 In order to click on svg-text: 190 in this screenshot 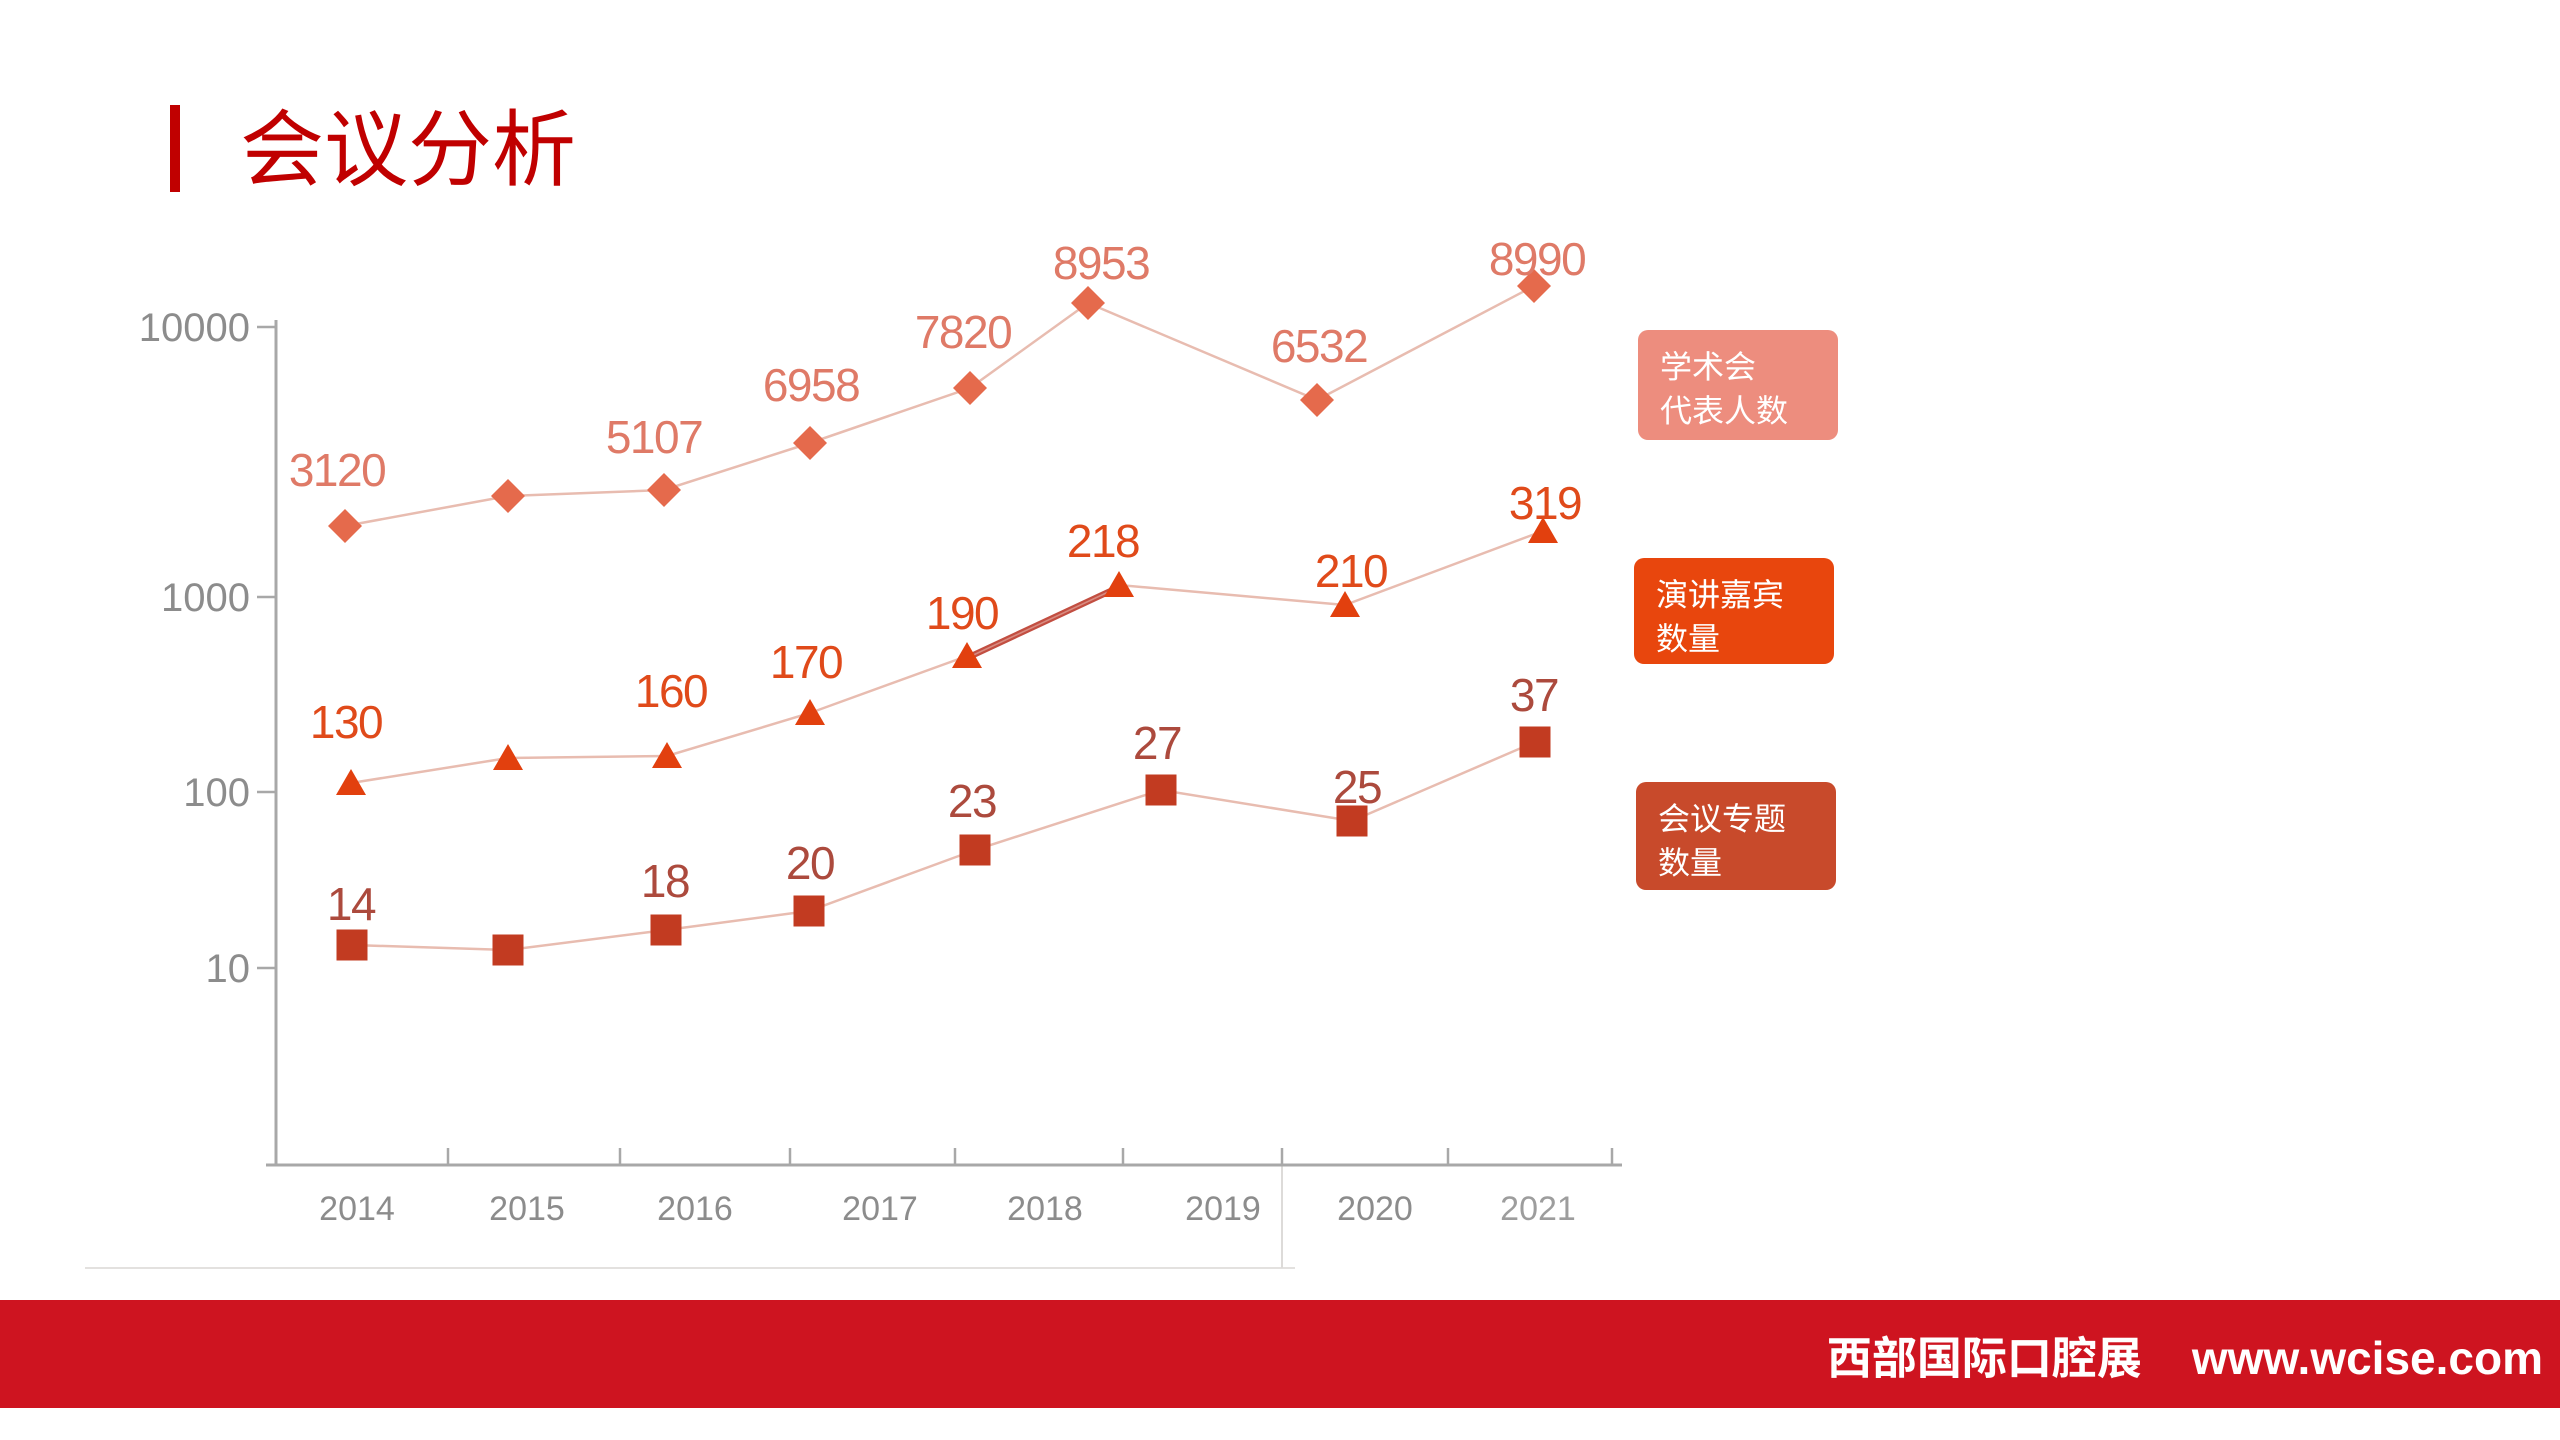, I will do `click(962, 613)`.